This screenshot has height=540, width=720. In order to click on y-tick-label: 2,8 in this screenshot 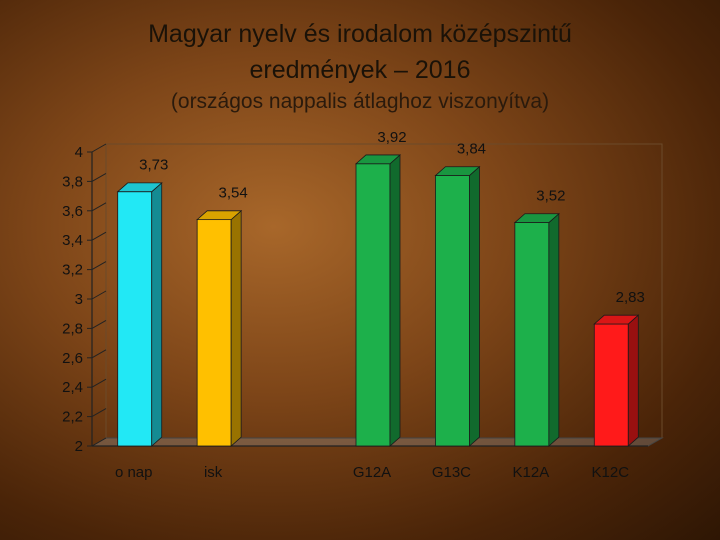, I will do `click(72, 328)`.